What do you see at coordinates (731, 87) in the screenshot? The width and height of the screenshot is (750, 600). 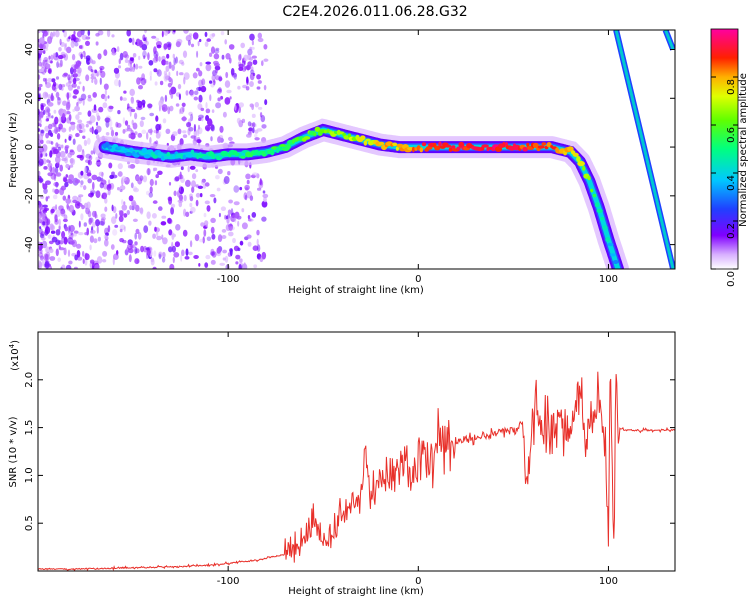 I see `colorbar-tick-label: 0.8` at bounding box center [731, 87].